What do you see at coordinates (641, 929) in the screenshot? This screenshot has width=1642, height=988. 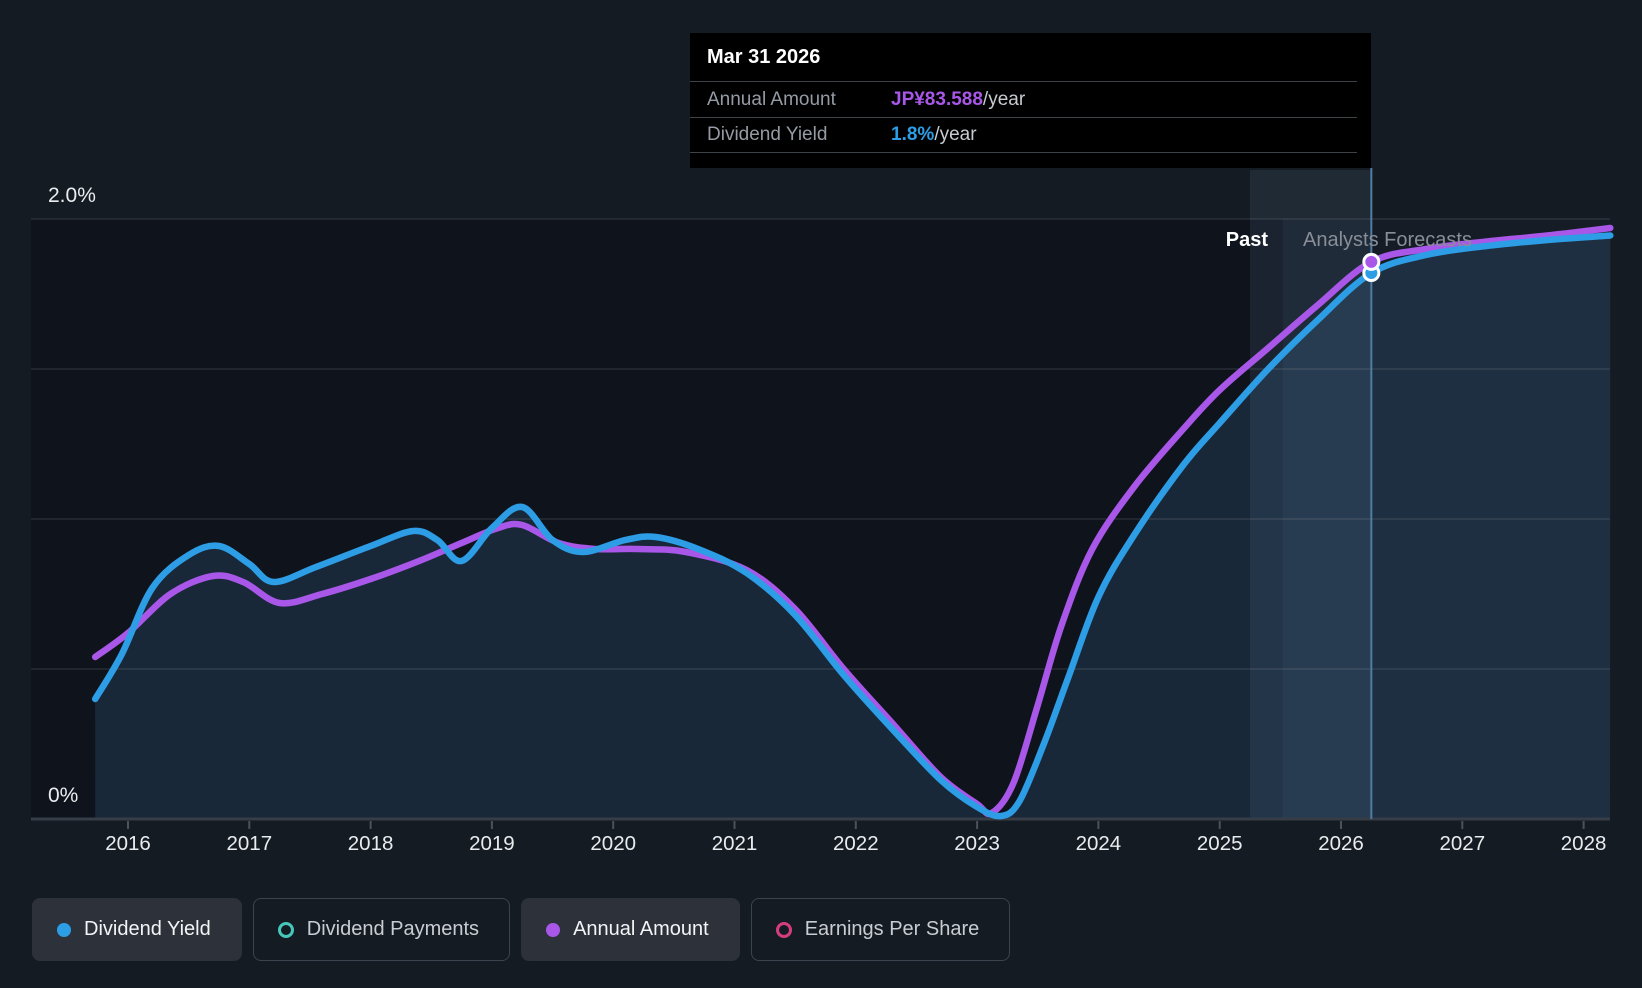 I see `legend-chip-label: Annual Amount` at bounding box center [641, 929].